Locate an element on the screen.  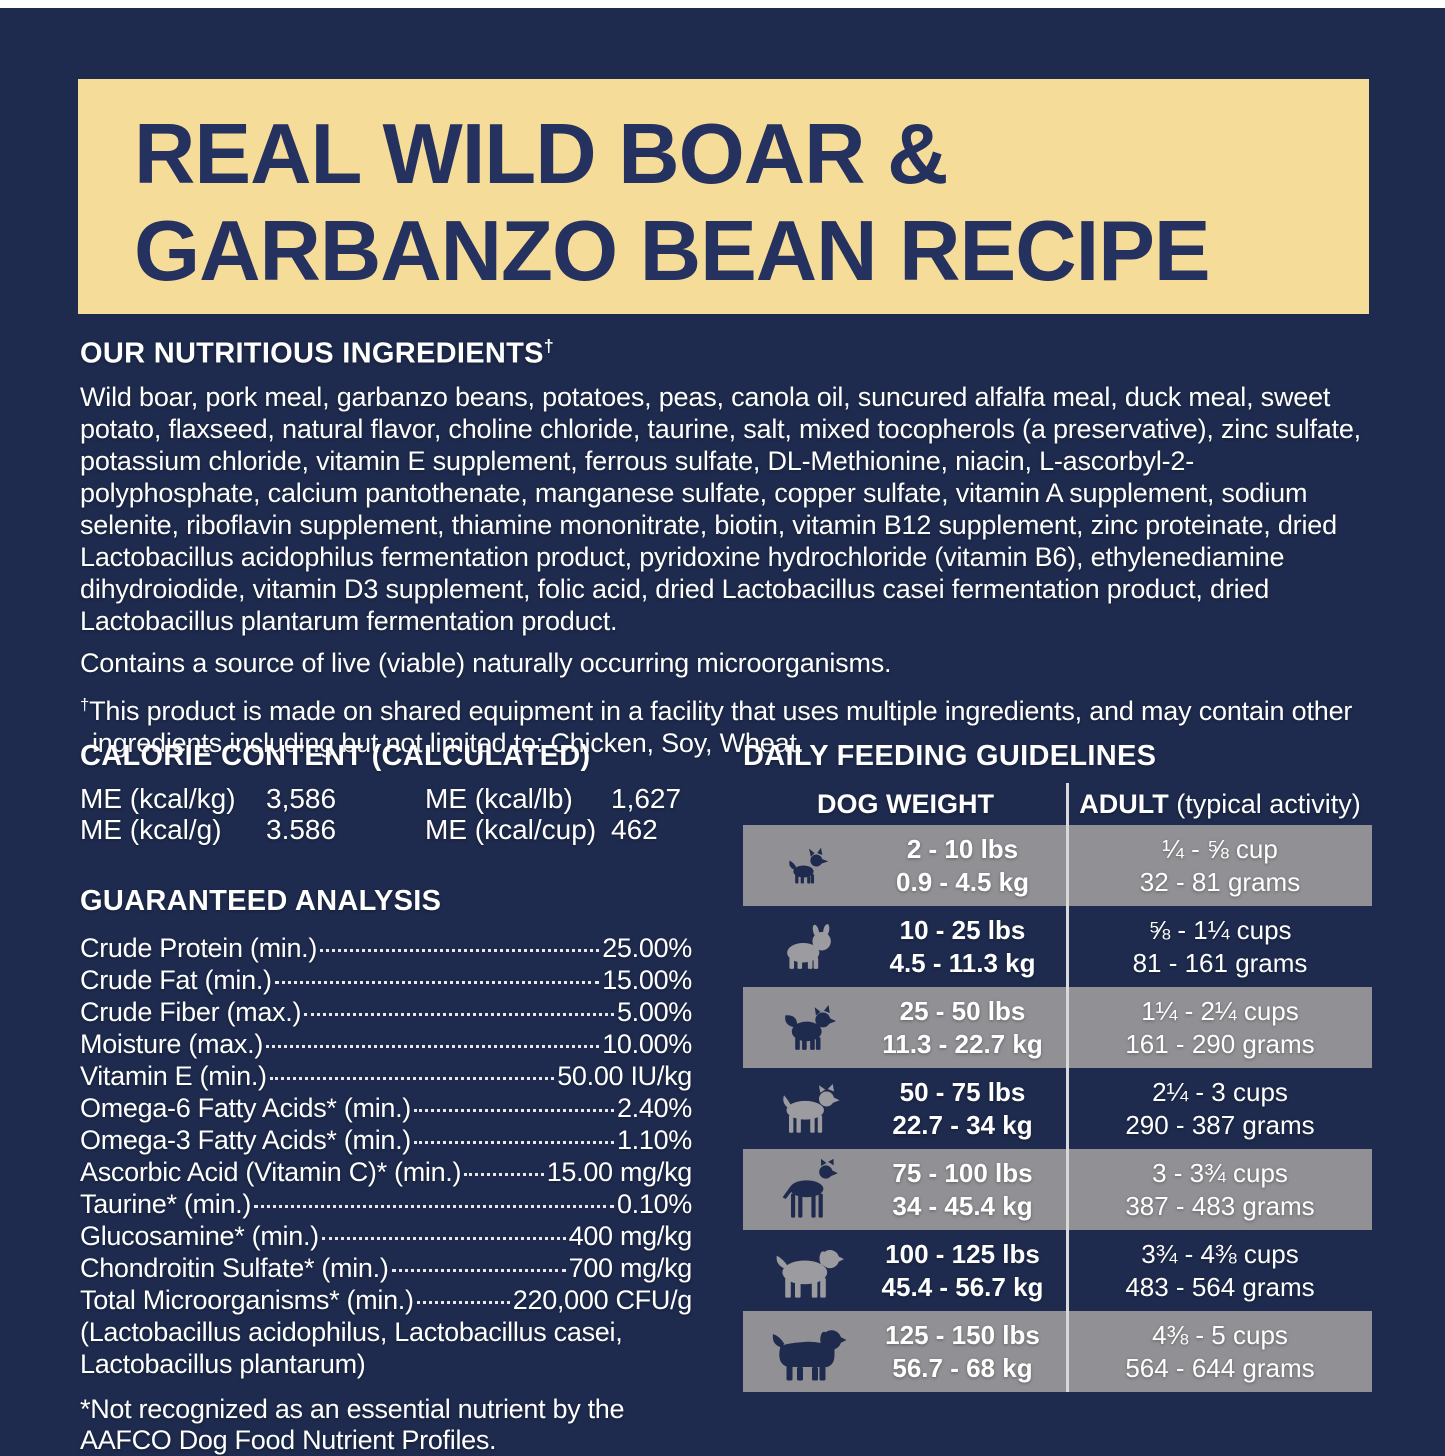
analysis-row: Omega-3 Fatty Acids* (min.) 1.10% is located at coordinates (386, 1140).